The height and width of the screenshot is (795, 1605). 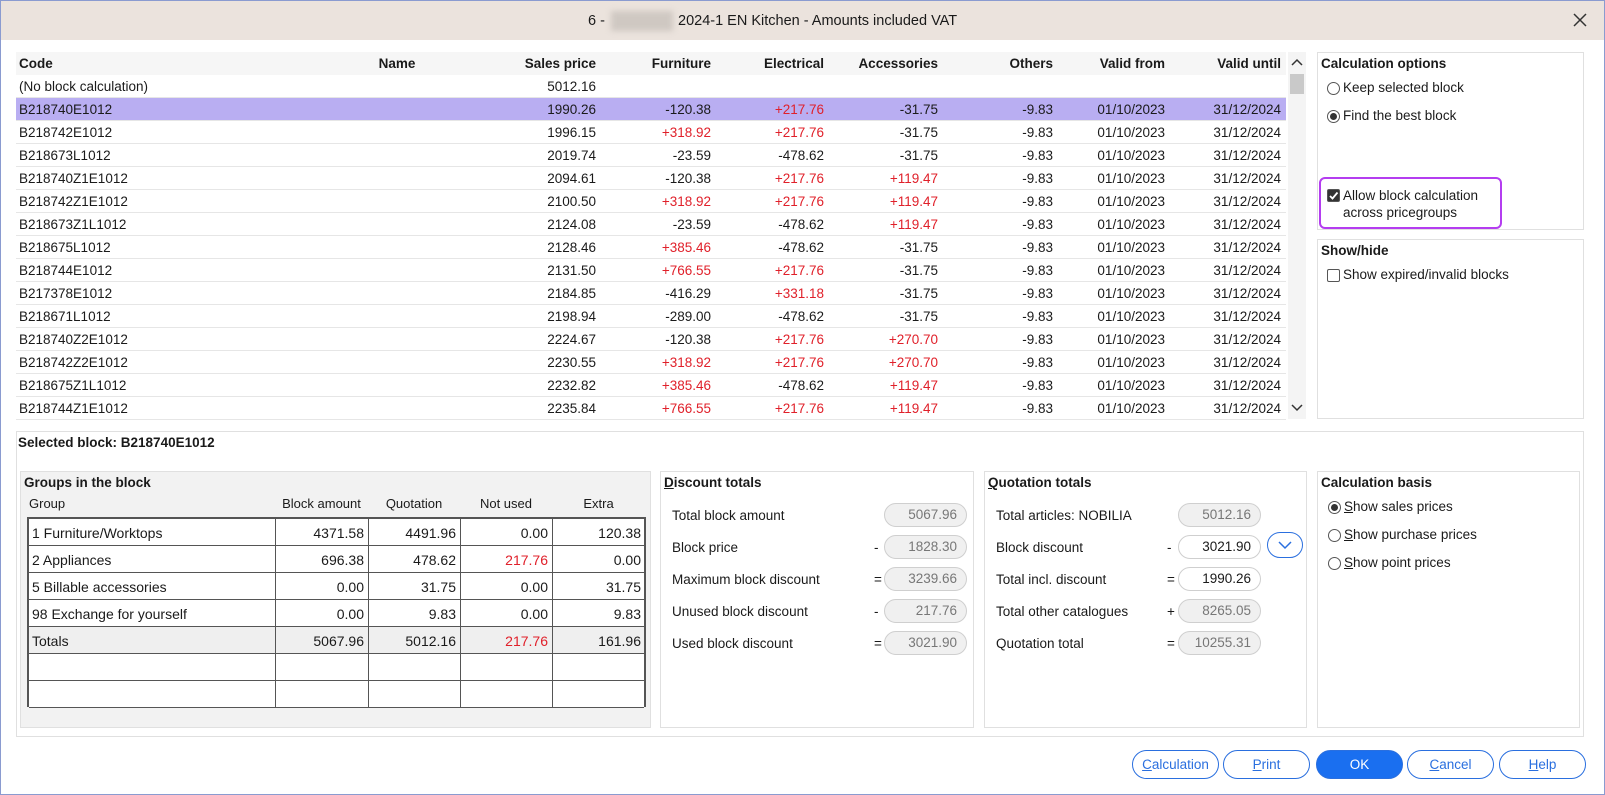 I want to click on selected-block-label: Selected block: B218740E1012, so click(x=116, y=442).